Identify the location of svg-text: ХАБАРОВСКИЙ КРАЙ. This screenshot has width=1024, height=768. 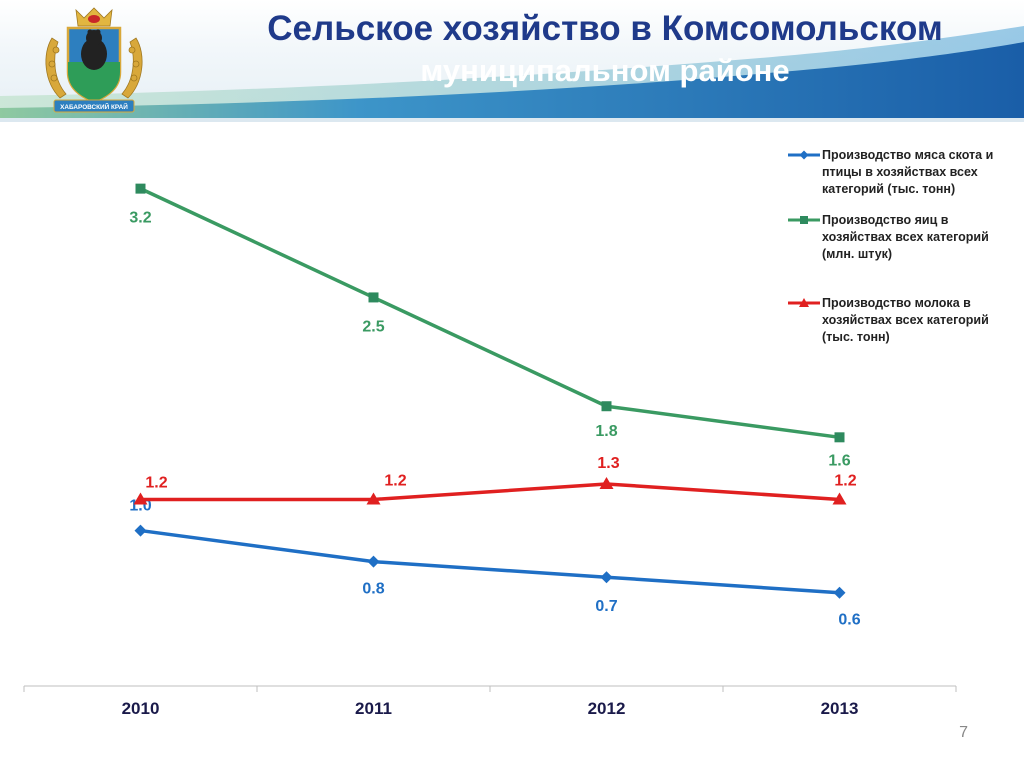
(94, 106).